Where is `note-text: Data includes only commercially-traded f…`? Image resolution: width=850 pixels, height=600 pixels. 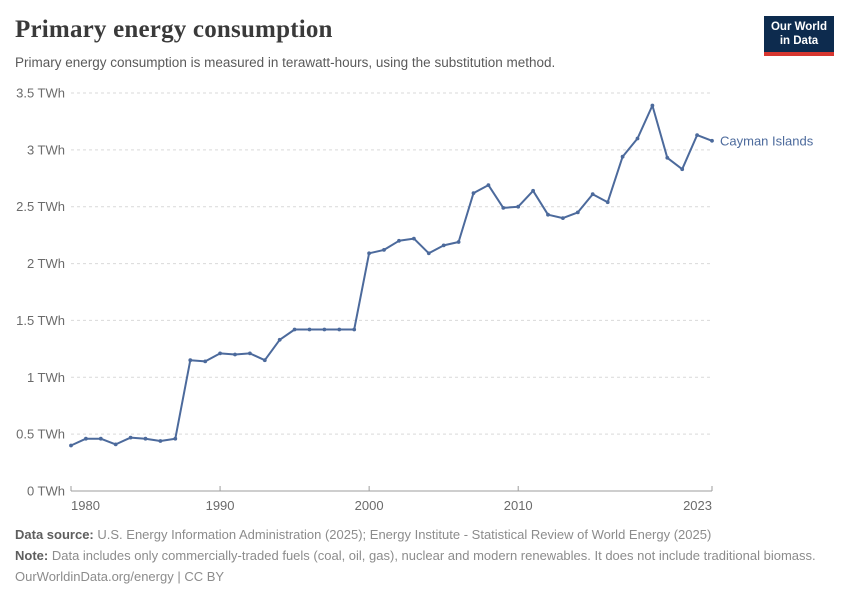
note-text: Data includes only commercially-traded f… is located at coordinates (433, 555).